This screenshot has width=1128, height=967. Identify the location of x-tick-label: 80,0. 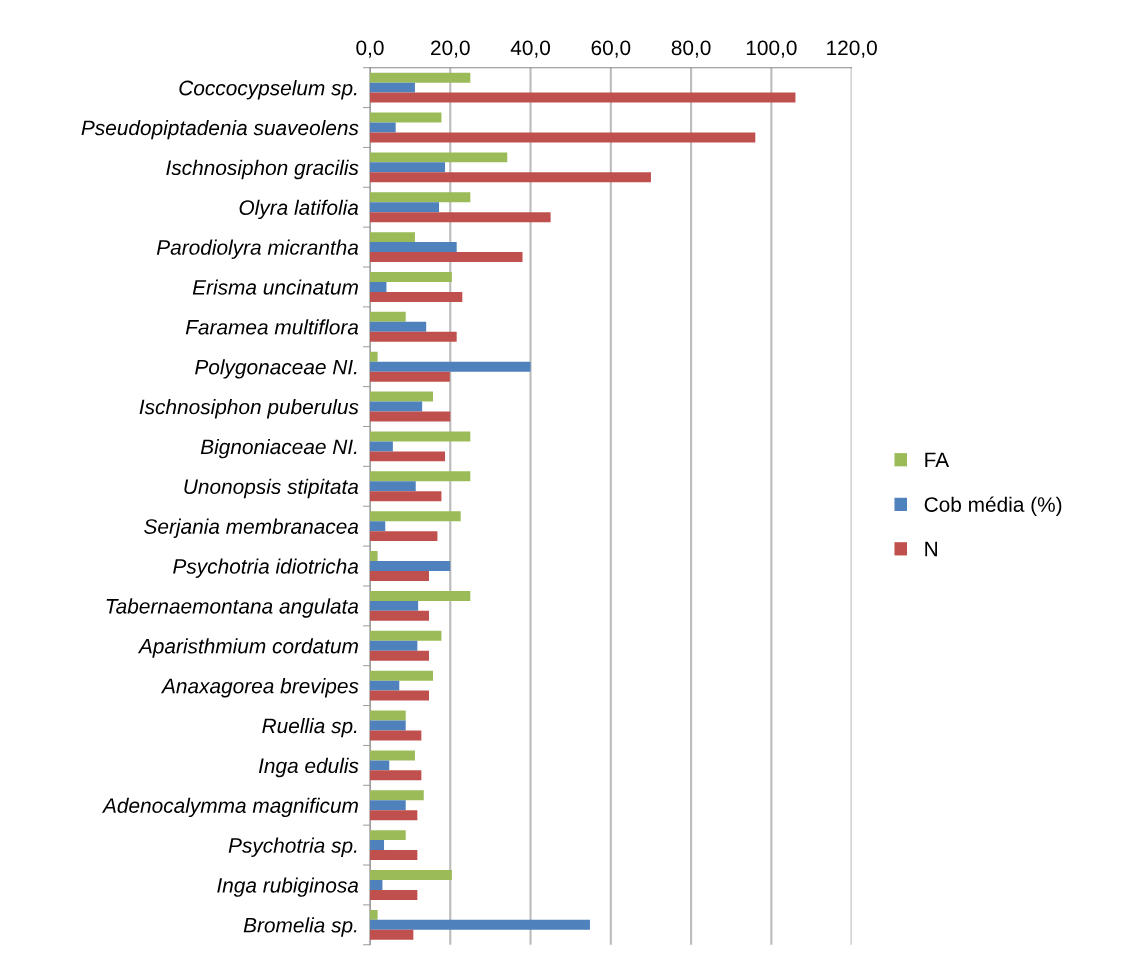
(691, 49).